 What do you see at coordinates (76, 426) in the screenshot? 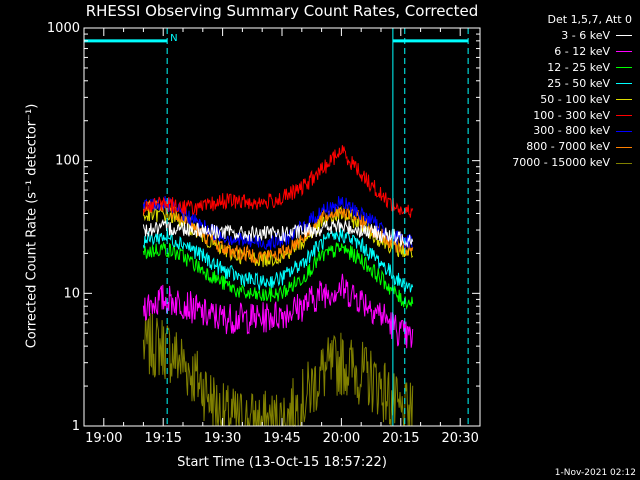
I see `y-tick-label: 1` at bounding box center [76, 426].